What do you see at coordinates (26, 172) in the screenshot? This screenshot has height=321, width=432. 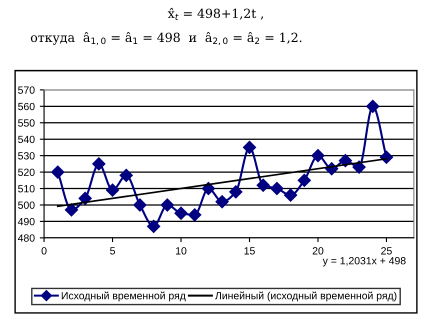 I see `y-tick-label: 520` at bounding box center [26, 172].